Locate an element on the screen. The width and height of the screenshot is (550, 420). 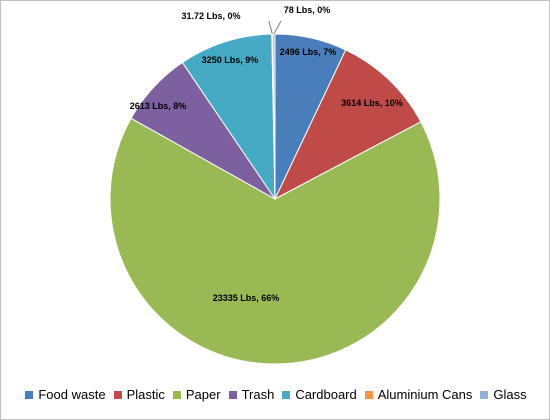
legend-item-trash: Trash is located at coordinates (251, 394).